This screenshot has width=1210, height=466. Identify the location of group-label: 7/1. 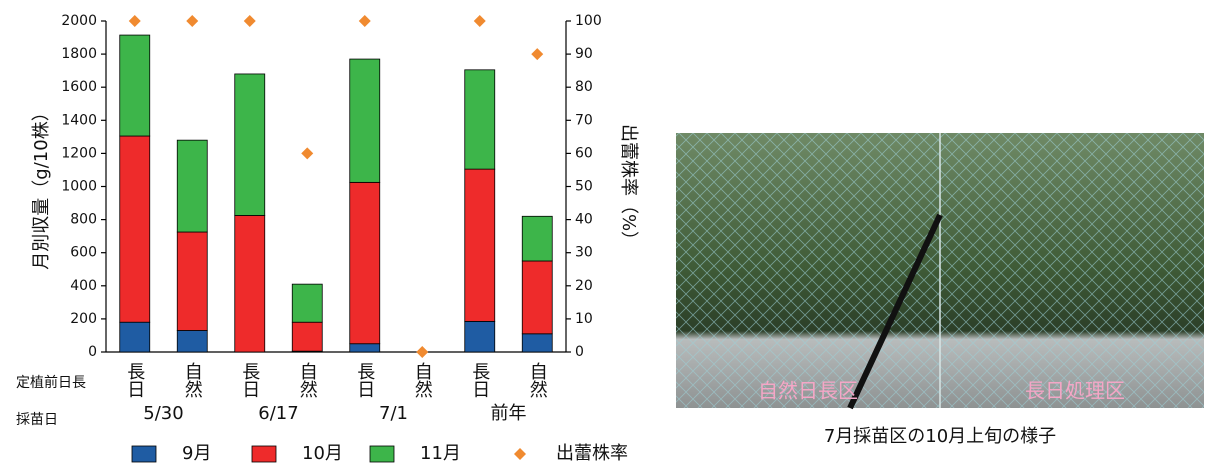
(393, 413).